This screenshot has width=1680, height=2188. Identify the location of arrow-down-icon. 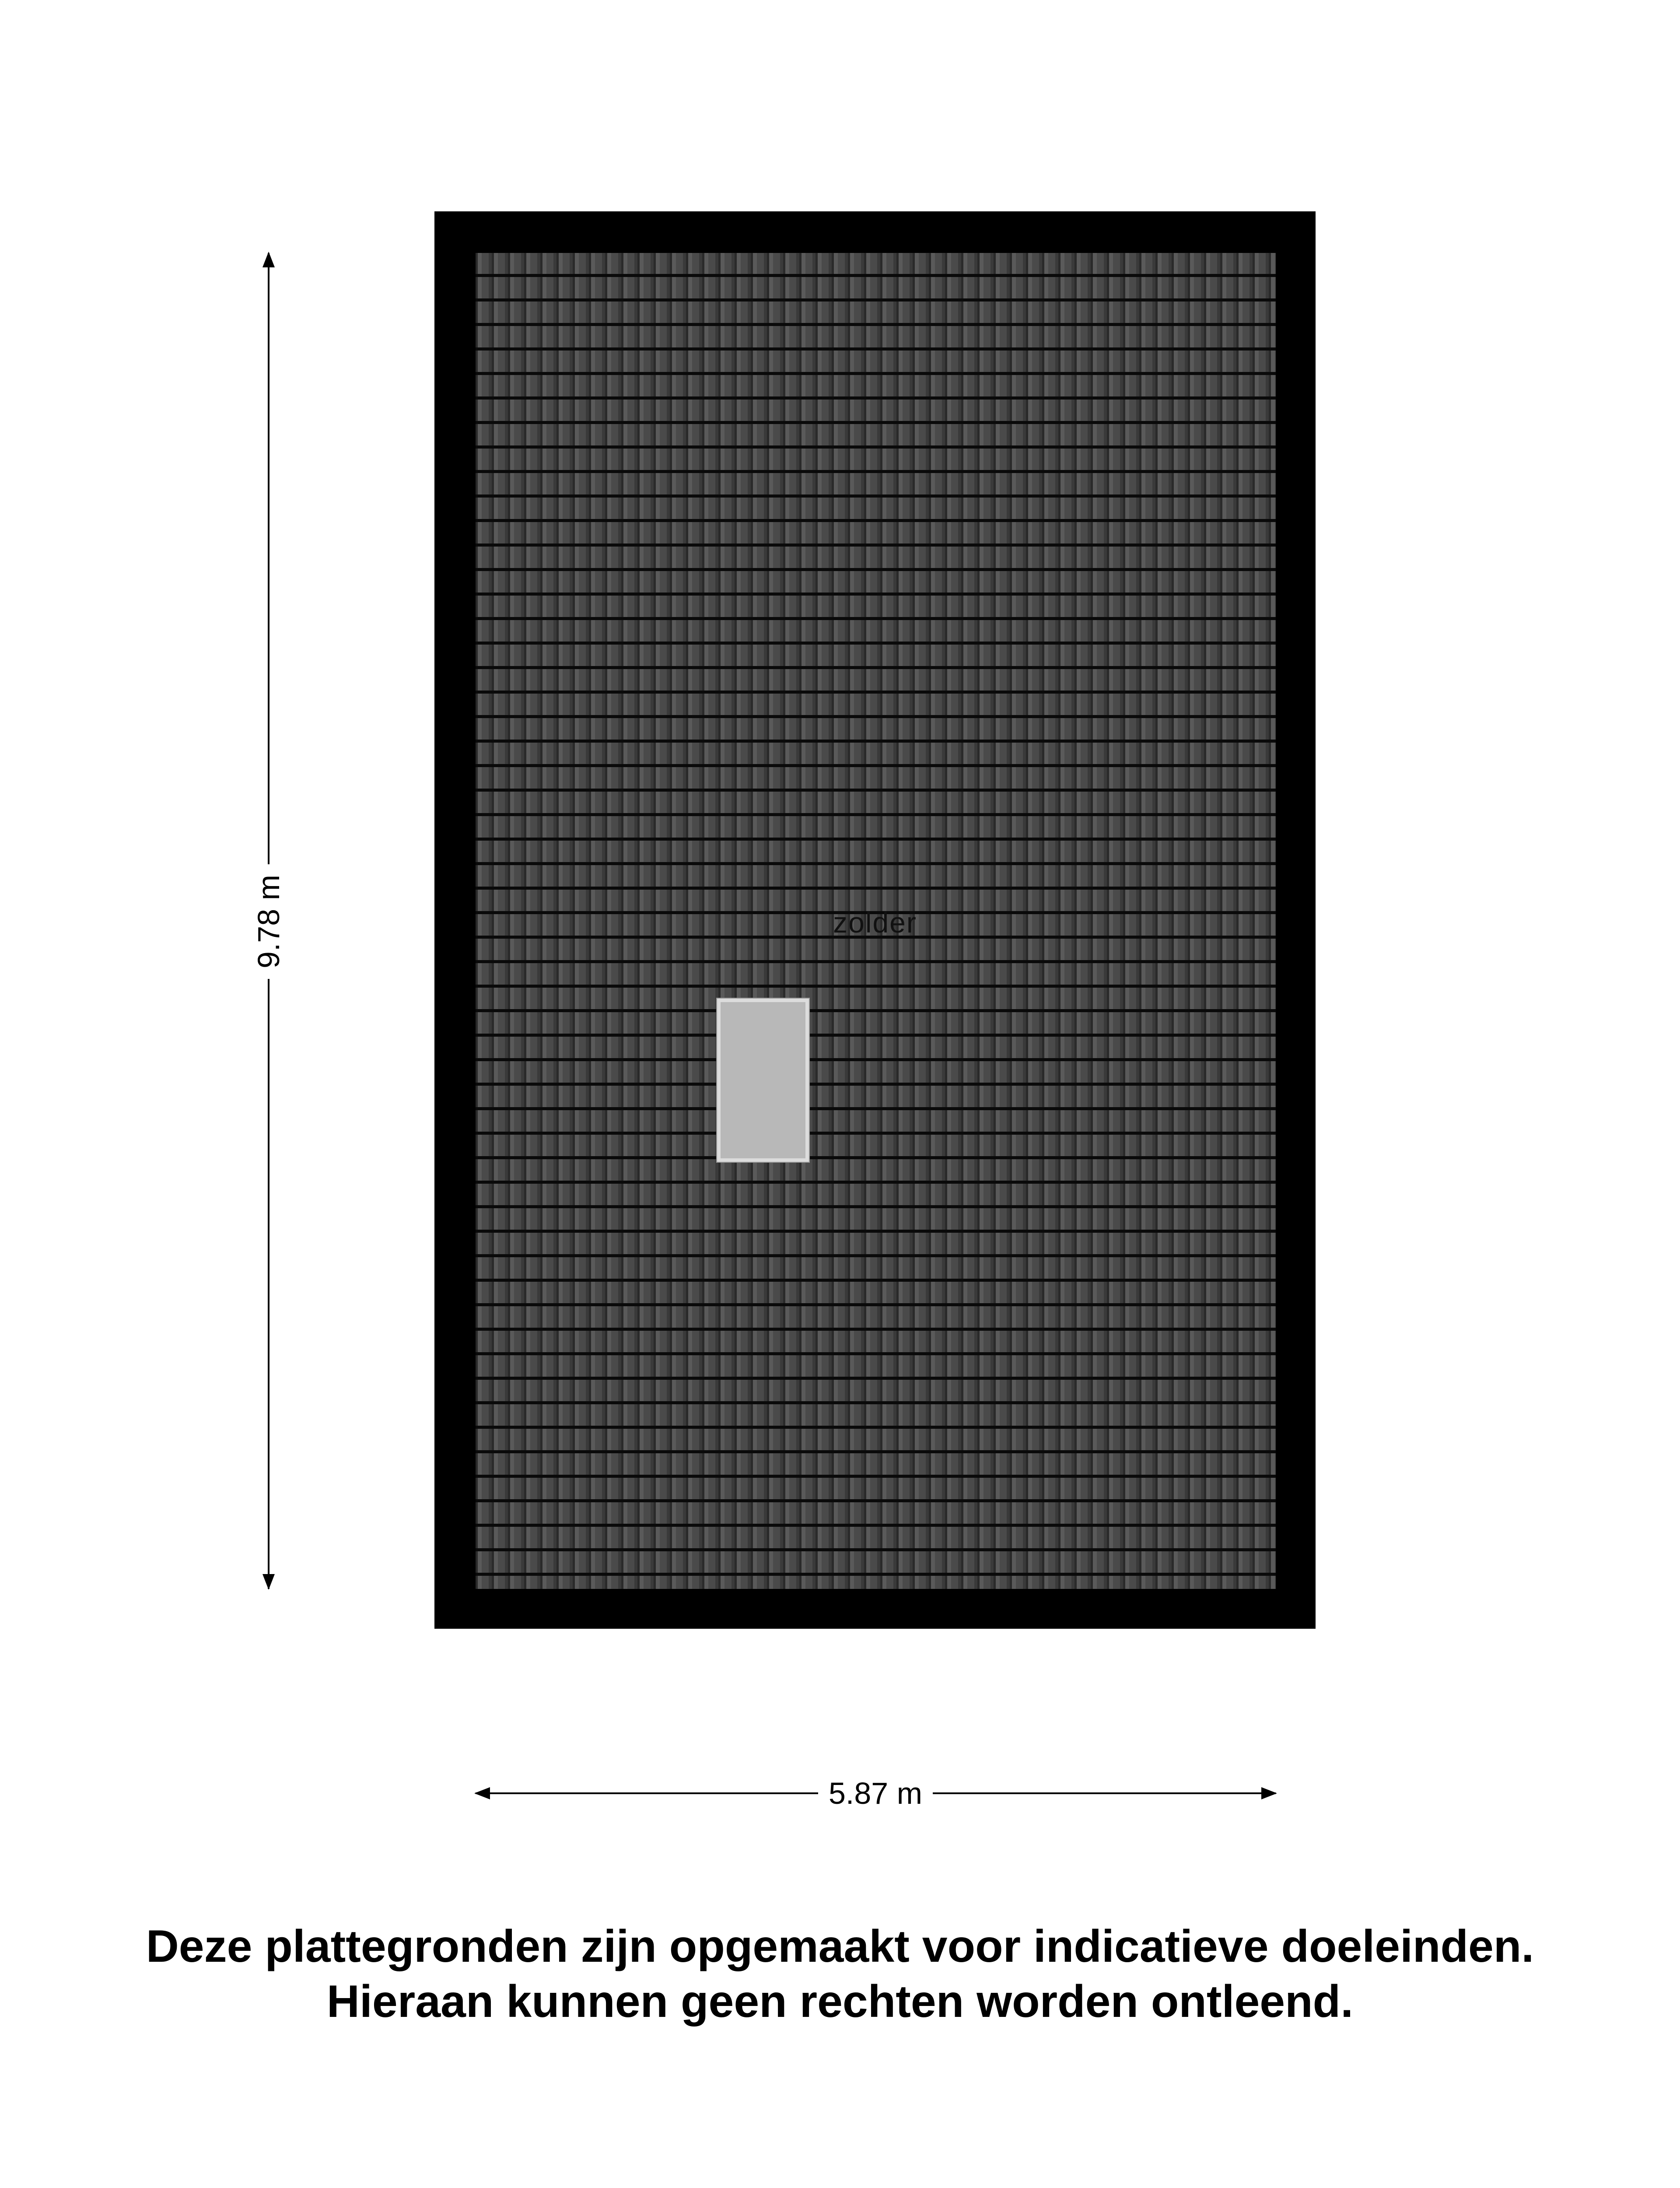
(268, 1582).